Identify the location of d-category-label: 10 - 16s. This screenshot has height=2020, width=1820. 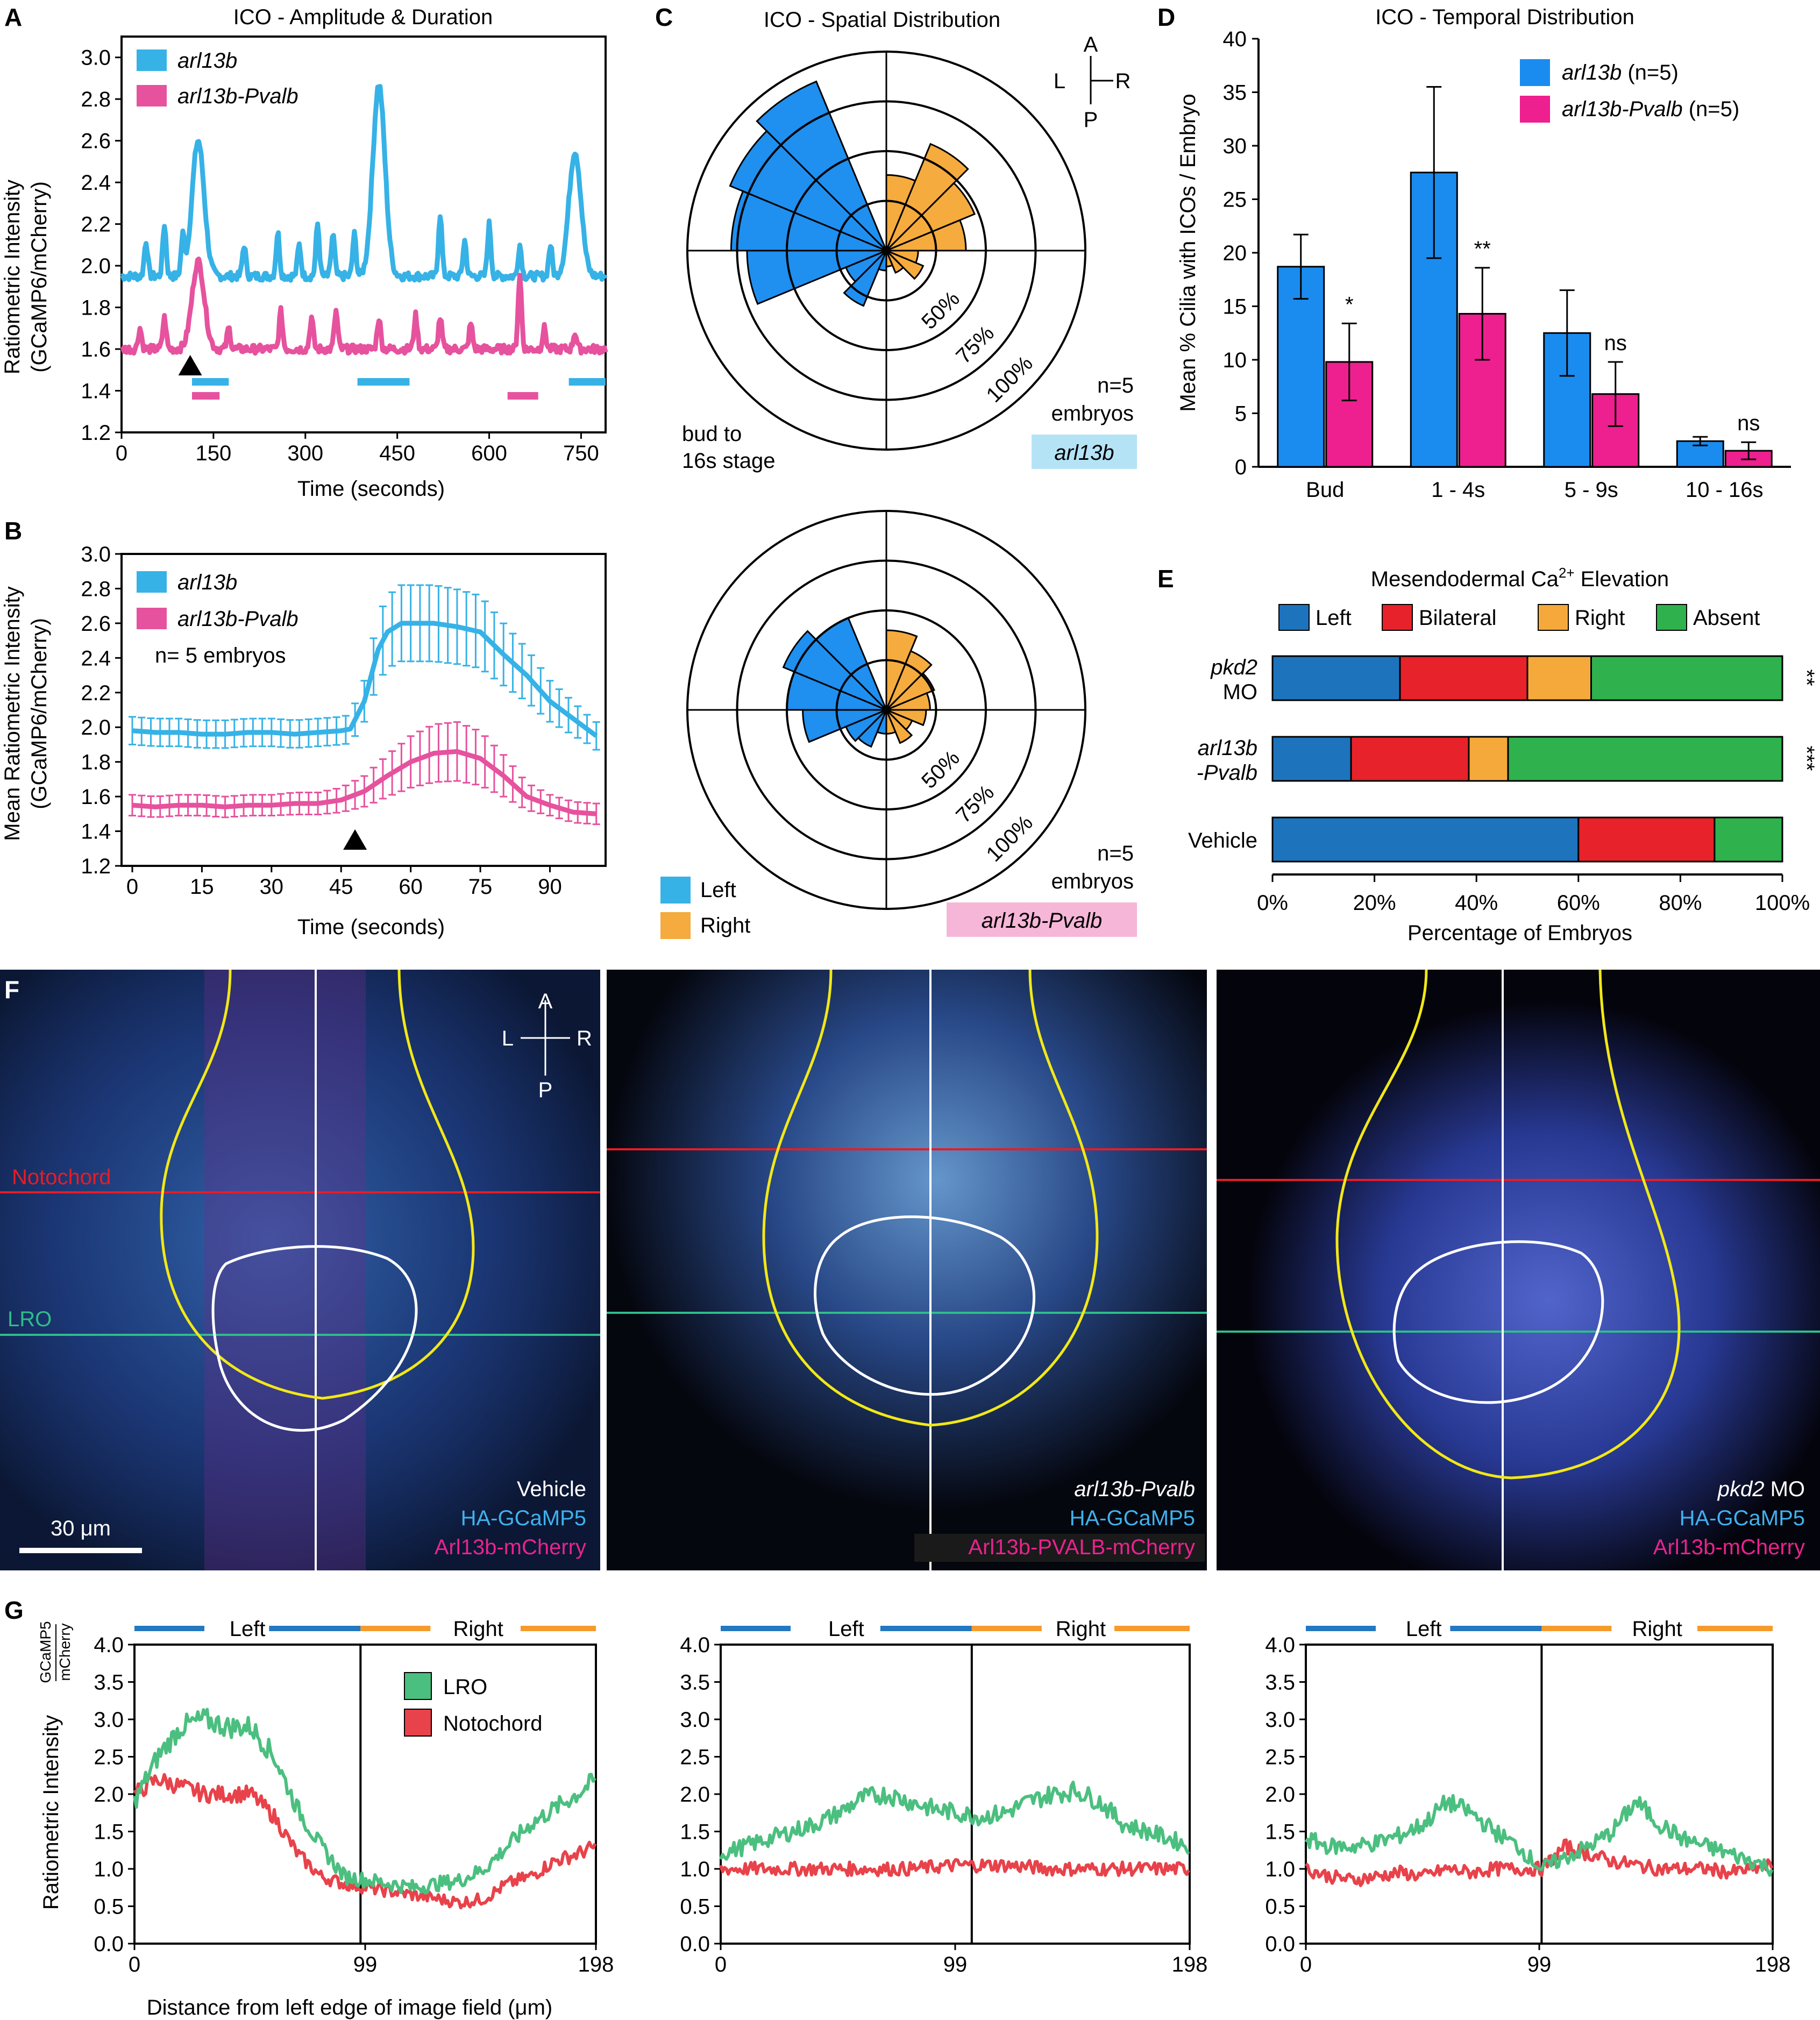
(1725, 490).